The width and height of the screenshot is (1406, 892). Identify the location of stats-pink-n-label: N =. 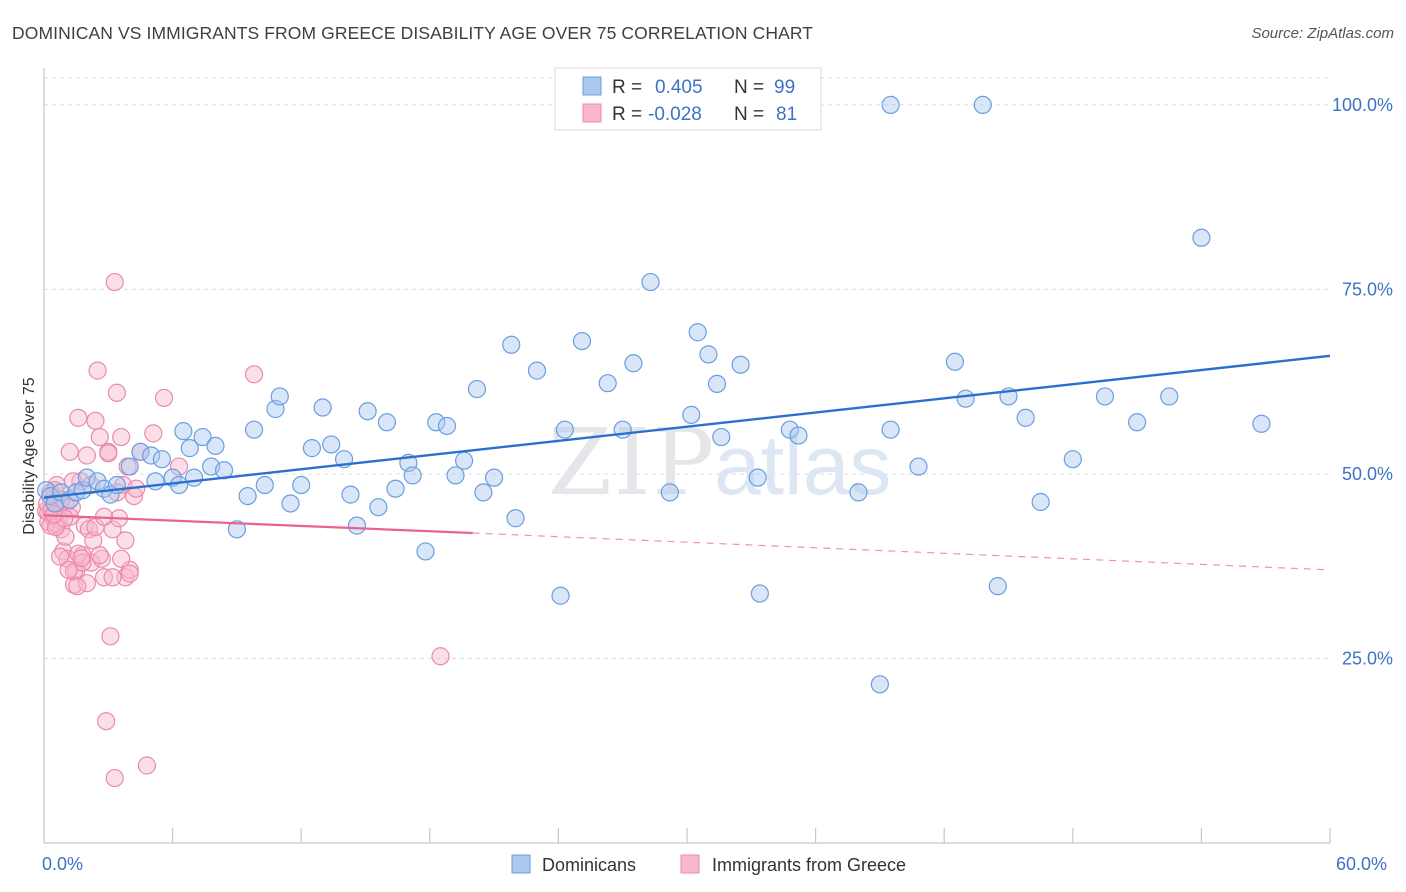
(749, 114).